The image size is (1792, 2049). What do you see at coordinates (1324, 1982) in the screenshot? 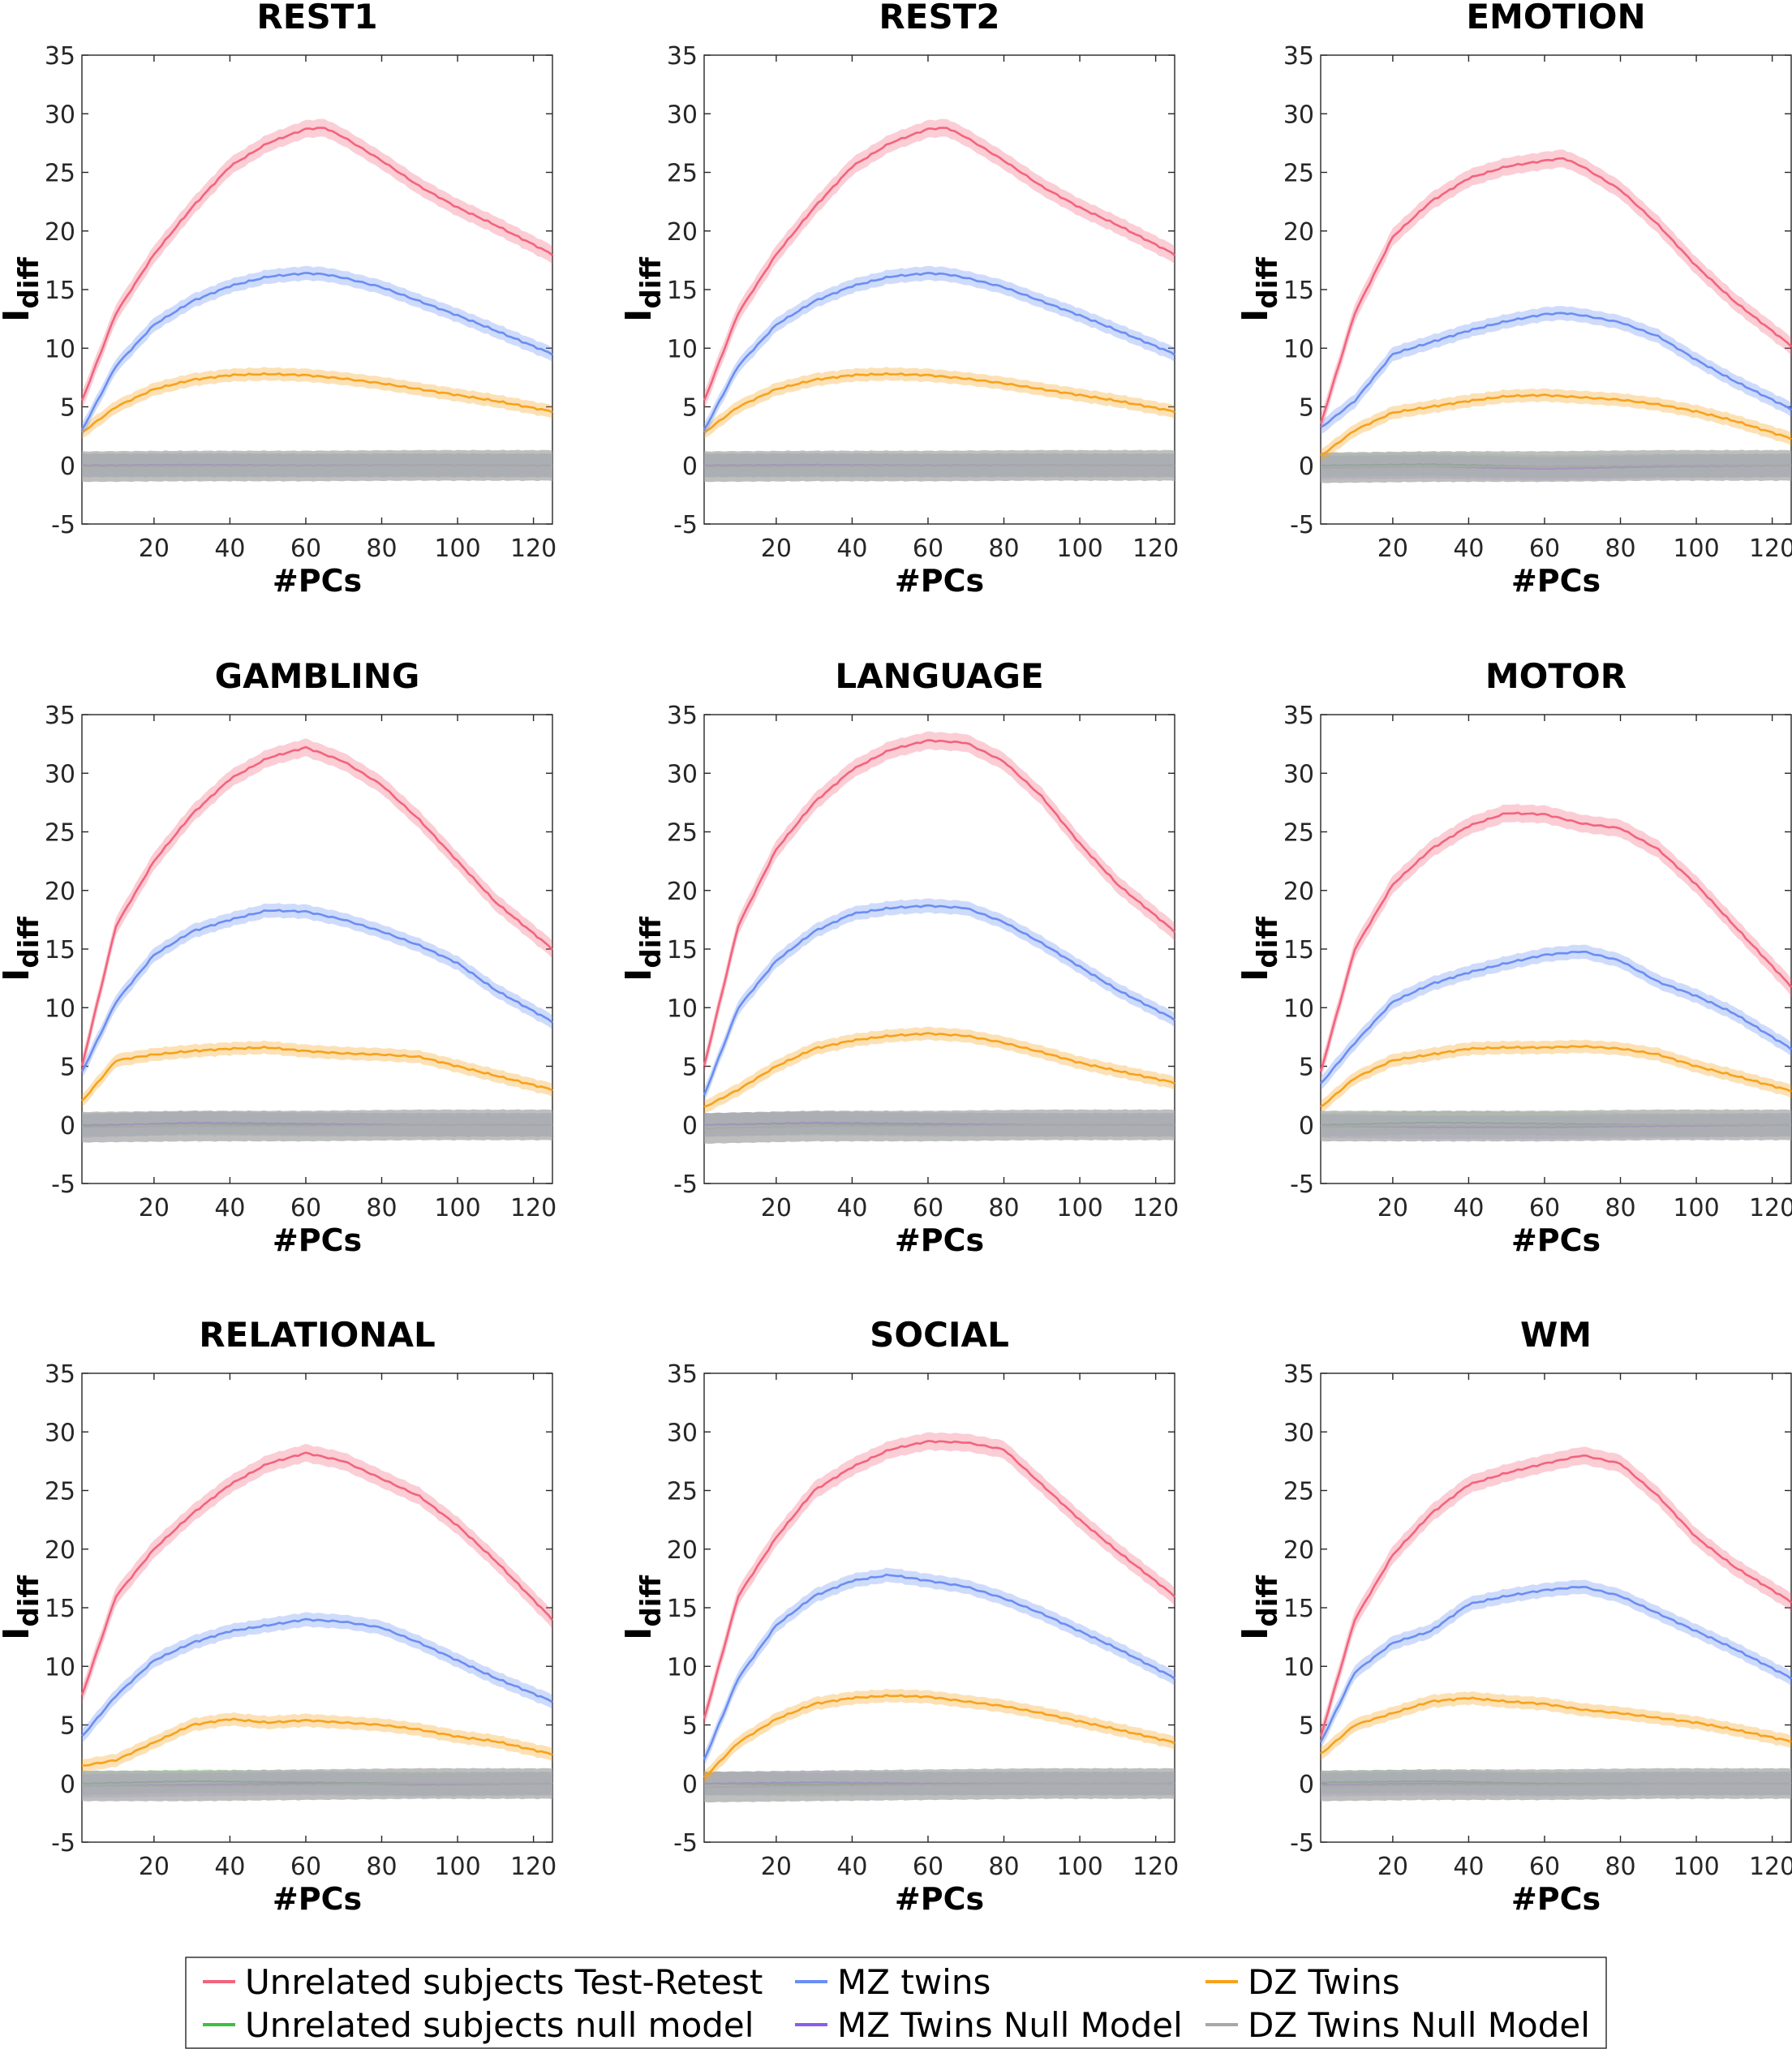
I see `legend-label: DZ Twins` at bounding box center [1324, 1982].